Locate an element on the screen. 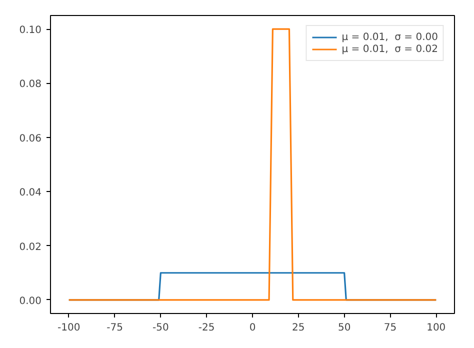 This screenshot has height=348, width=474. x-tick-label: 50 is located at coordinates (344, 328).